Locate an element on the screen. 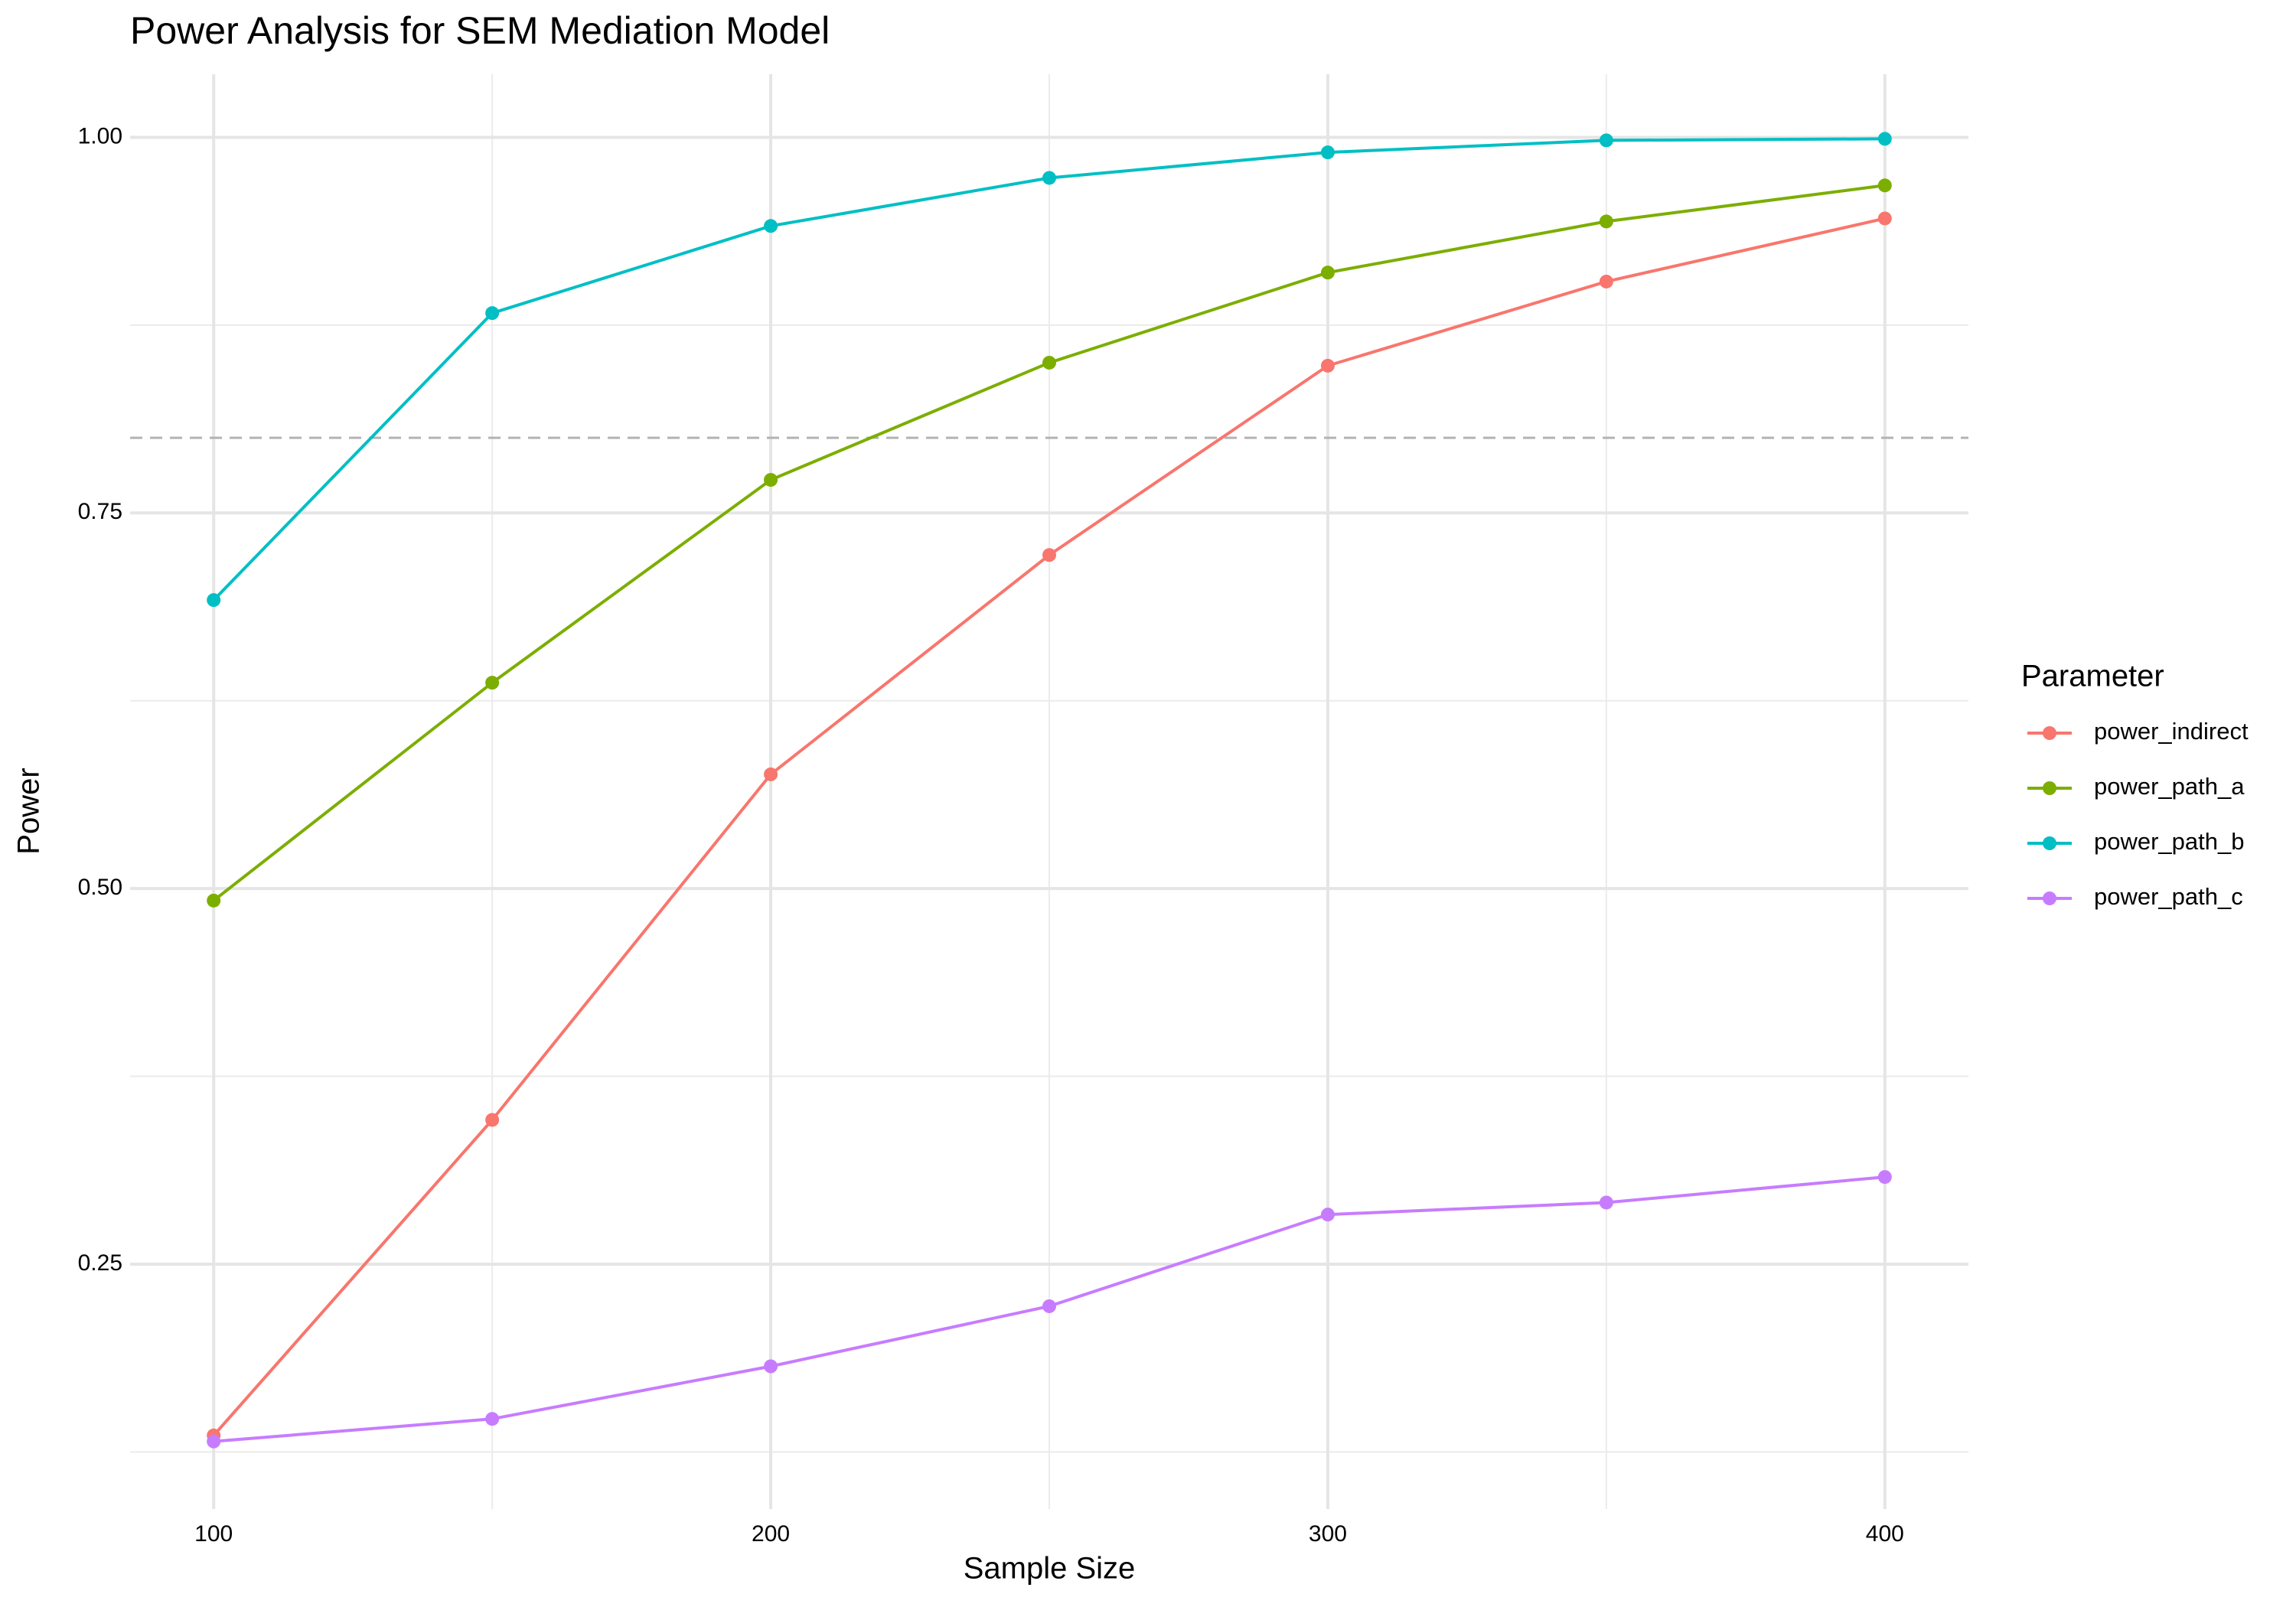  legend-label: power_path_c is located at coordinates (2168, 896).